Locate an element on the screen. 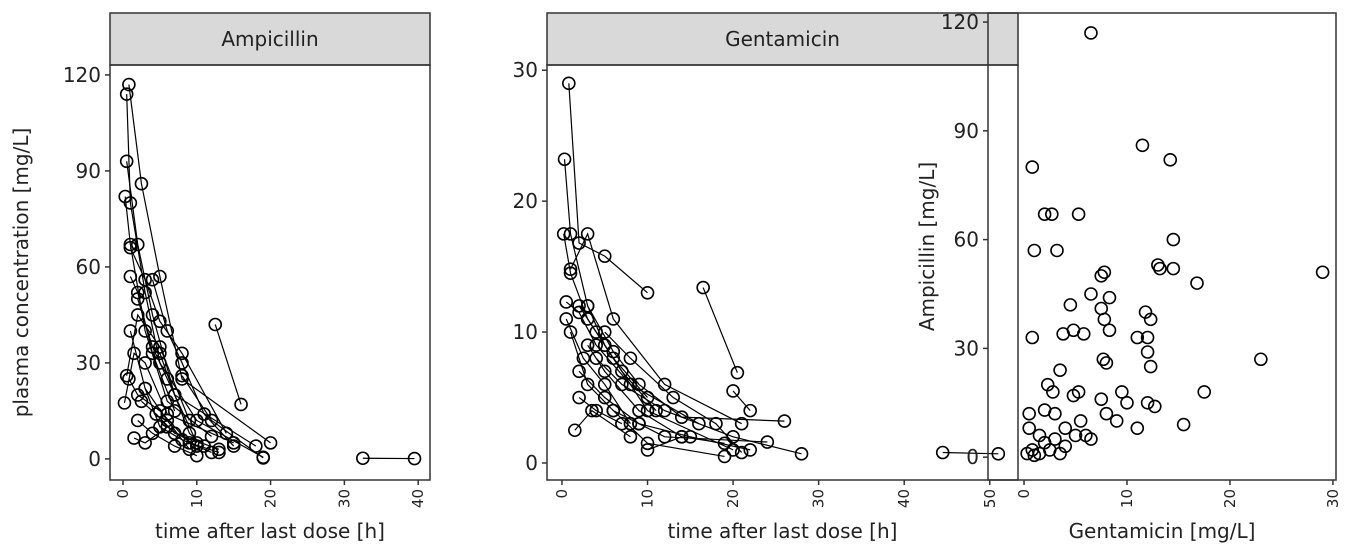  strip-label: Ampicillin is located at coordinates (269, 39).